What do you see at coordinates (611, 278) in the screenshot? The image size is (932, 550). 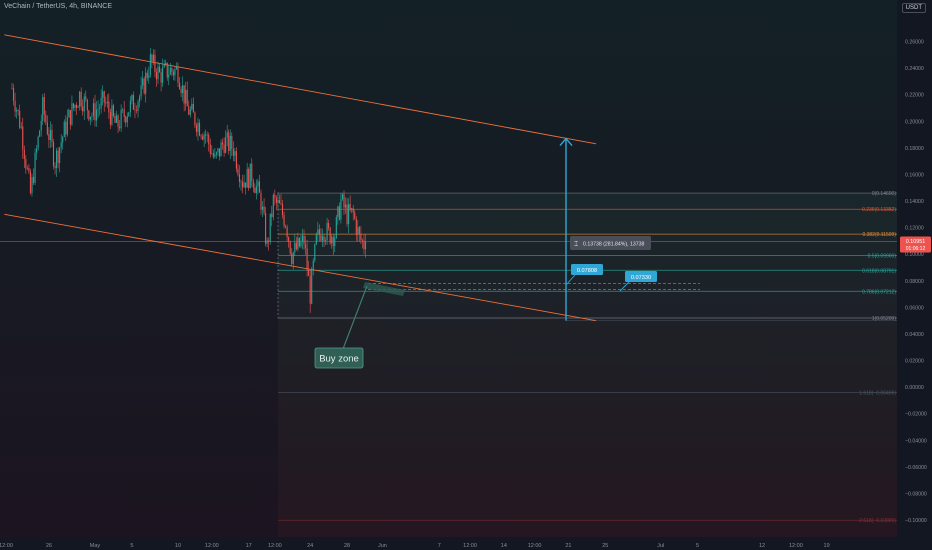 I see `target-callouts: 0.07808 0.07330` at bounding box center [611, 278].